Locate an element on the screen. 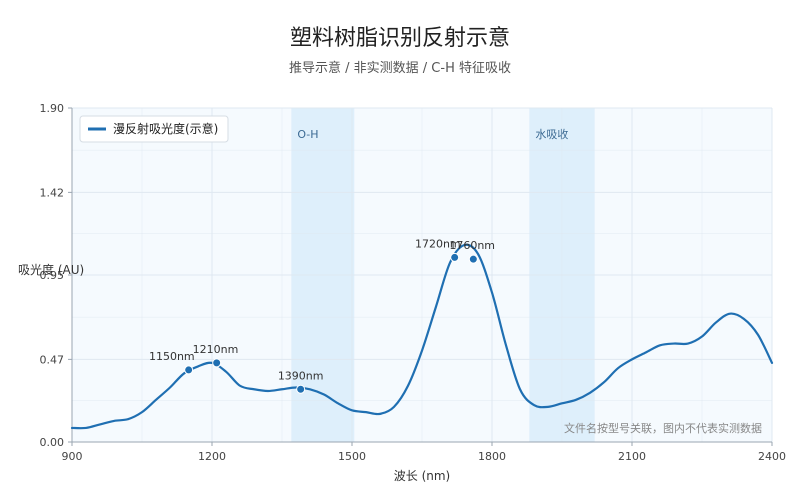 The width and height of the screenshot is (800, 500). x-tick-label-4: 2100 is located at coordinates (632, 456).